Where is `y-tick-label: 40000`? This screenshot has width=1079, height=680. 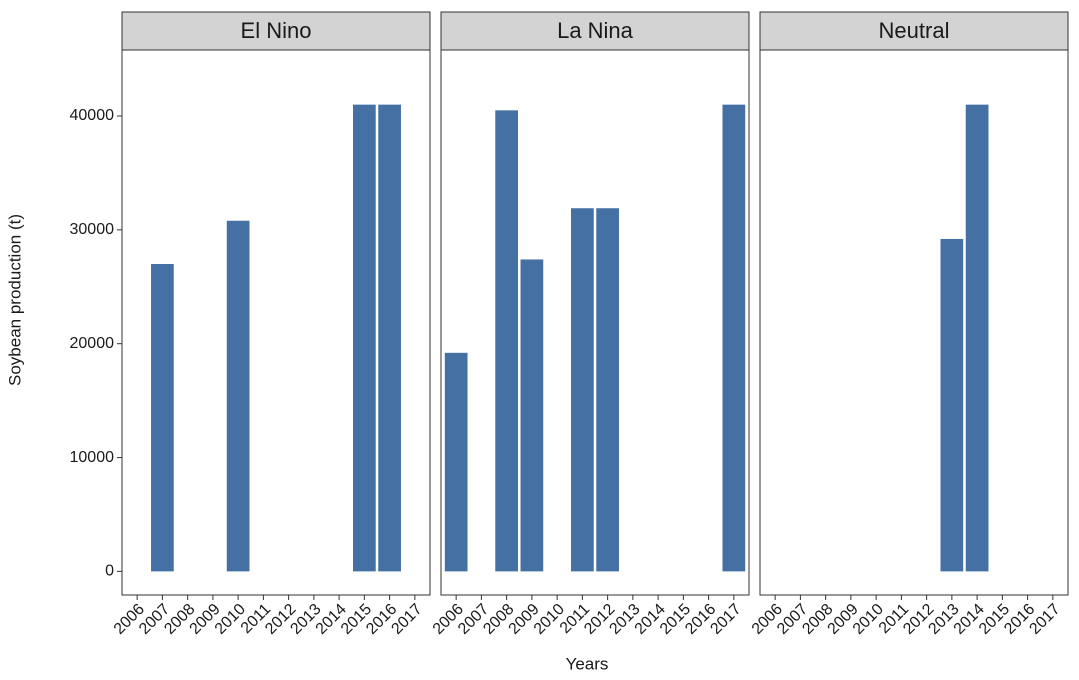
y-tick-label: 40000 is located at coordinates (92, 115).